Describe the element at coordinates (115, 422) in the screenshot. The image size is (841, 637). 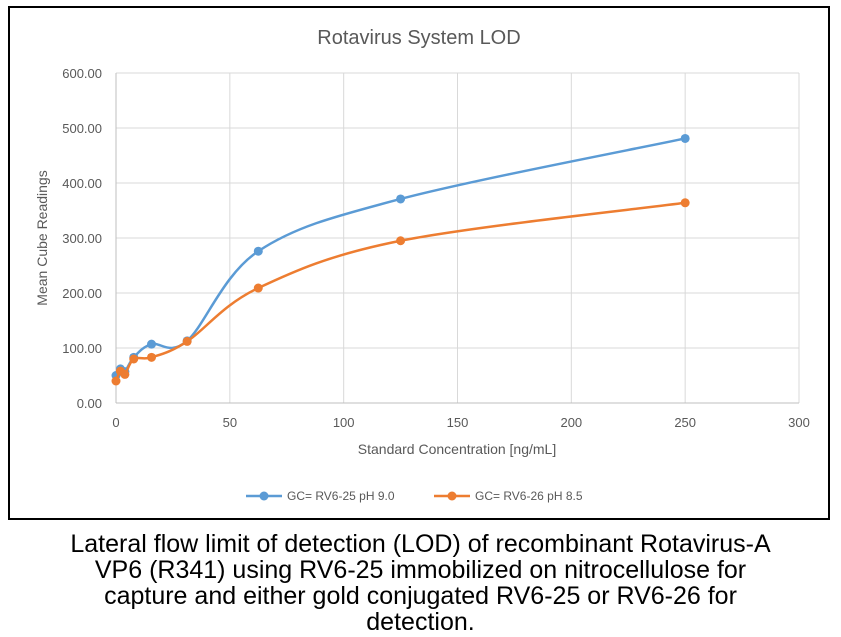
I see `x-tick-label: 0` at that location.